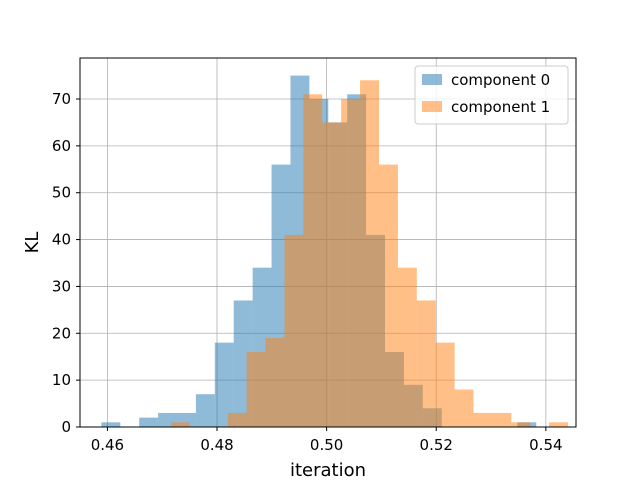 This screenshot has height=484, width=640. What do you see at coordinates (61, 99) in the screenshot?
I see `y-tick-label: 70` at bounding box center [61, 99].